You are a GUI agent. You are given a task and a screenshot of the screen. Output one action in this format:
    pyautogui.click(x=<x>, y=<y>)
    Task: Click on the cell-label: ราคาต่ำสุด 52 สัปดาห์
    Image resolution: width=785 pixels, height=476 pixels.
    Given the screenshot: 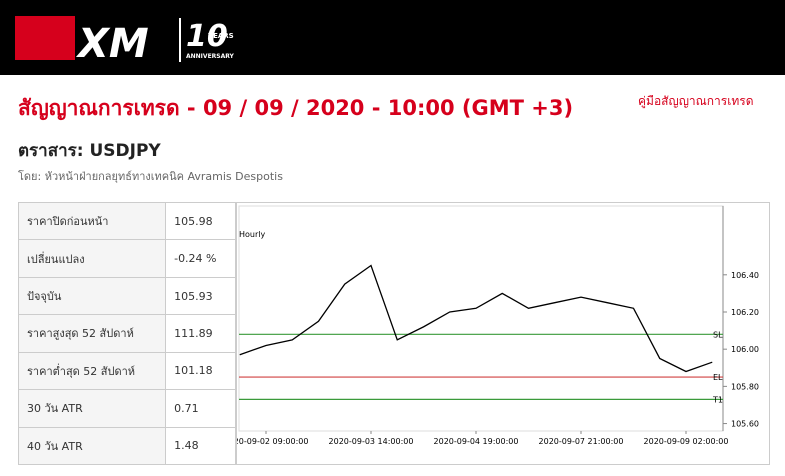 What is the action you would take?
    pyautogui.click(x=92, y=371)
    